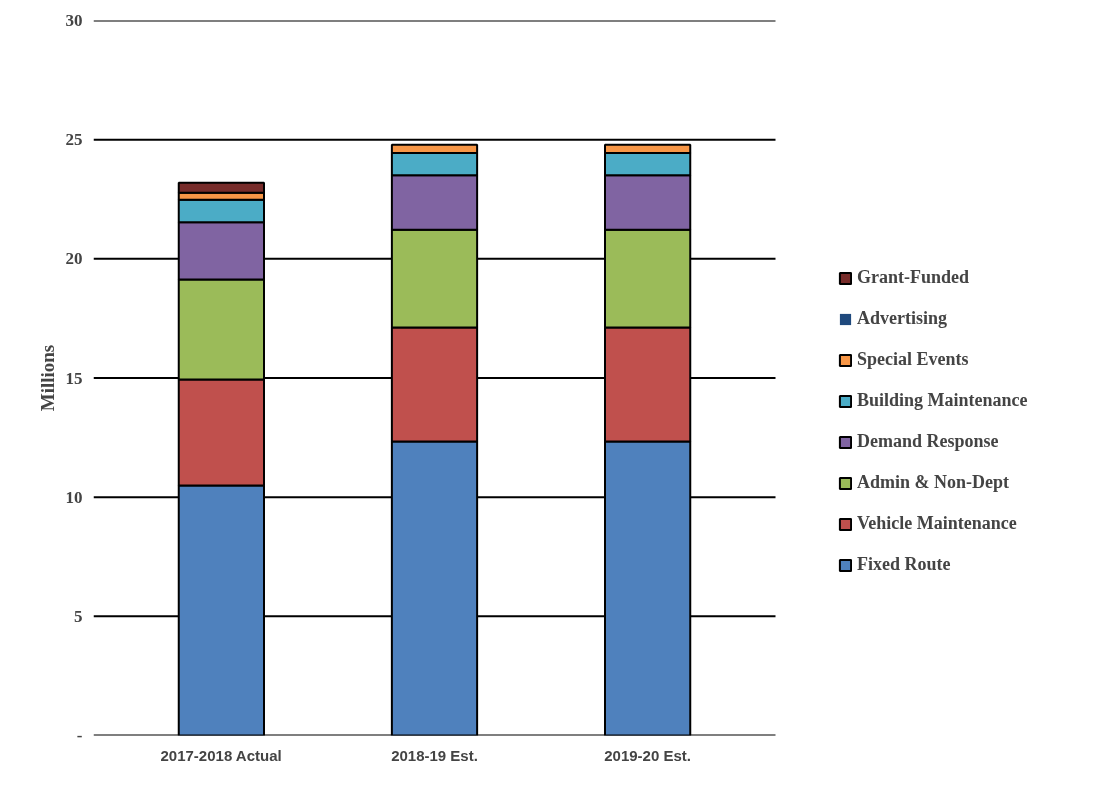 This screenshot has height=804, width=1094. I want to click on legend-label: Fixed Route, so click(904, 564).